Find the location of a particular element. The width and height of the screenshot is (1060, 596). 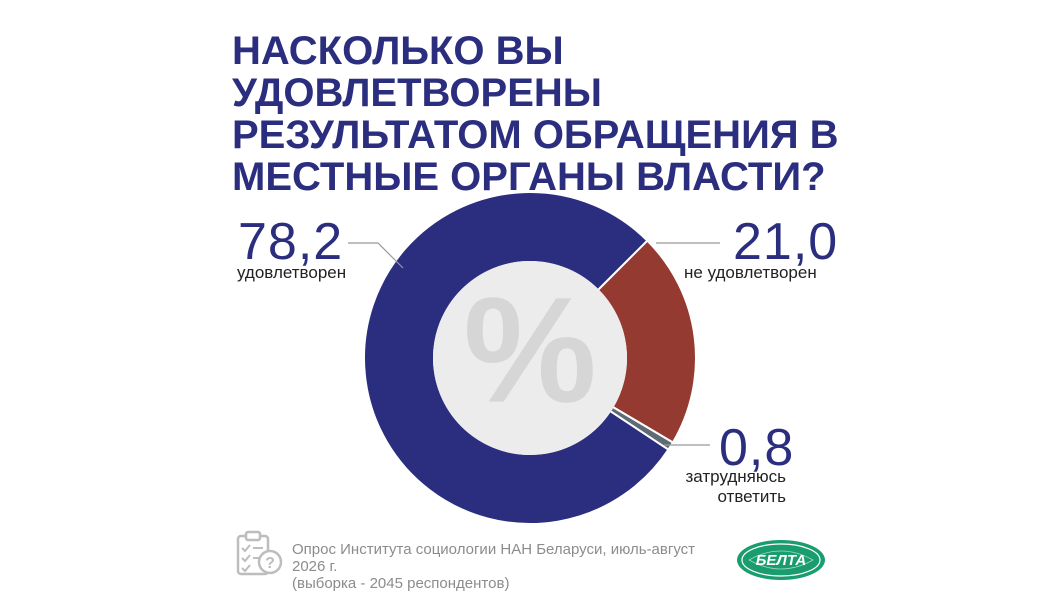

value-label-satisfied: 78,2 is located at coordinates (291, 242).